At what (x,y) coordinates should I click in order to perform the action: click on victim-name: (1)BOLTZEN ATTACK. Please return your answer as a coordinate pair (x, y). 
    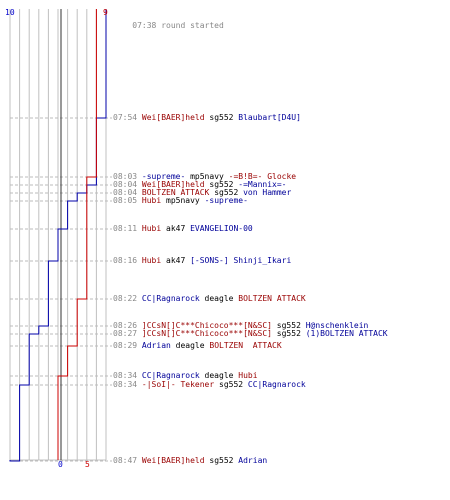
    Looking at the image, I should click on (346, 333).